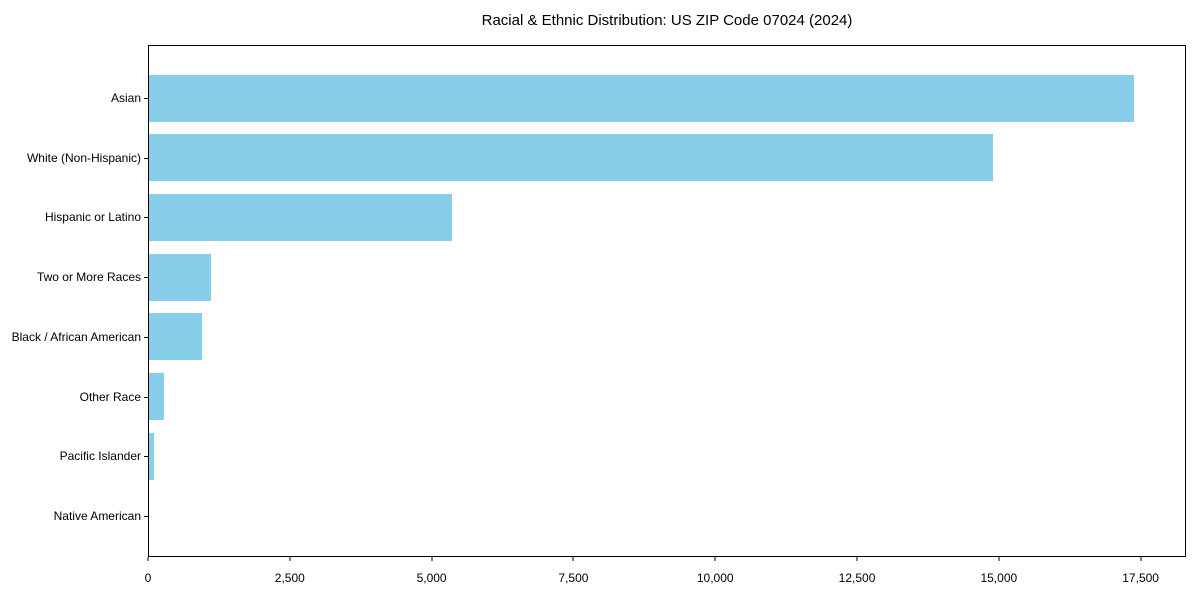 The width and height of the screenshot is (1200, 600). What do you see at coordinates (715, 578) in the screenshot?
I see `x-tick-label: 10,000` at bounding box center [715, 578].